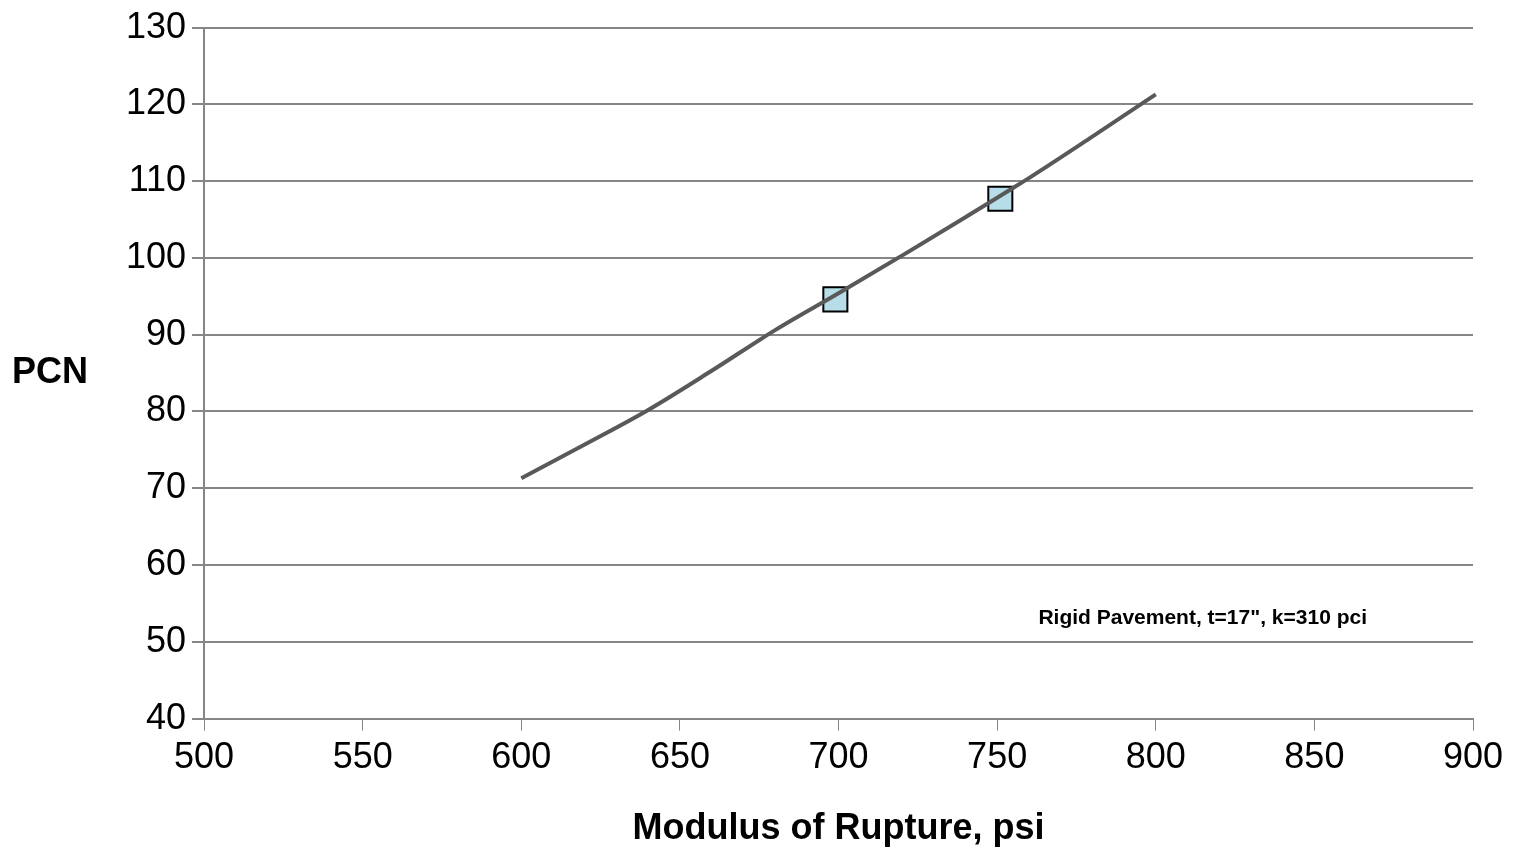 The width and height of the screenshot is (1523, 863). What do you see at coordinates (166, 716) in the screenshot?
I see `y-tick-label: 40` at bounding box center [166, 716].